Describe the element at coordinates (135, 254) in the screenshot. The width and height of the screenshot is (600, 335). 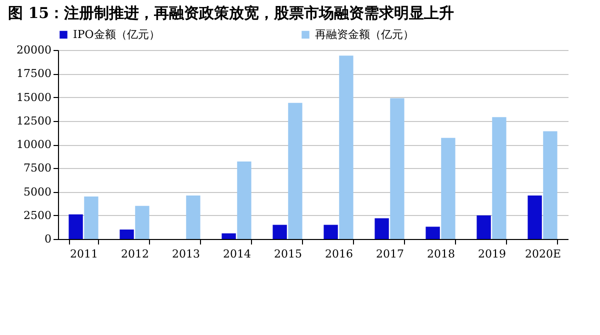
I see `x-tick-label: 2012` at that location.